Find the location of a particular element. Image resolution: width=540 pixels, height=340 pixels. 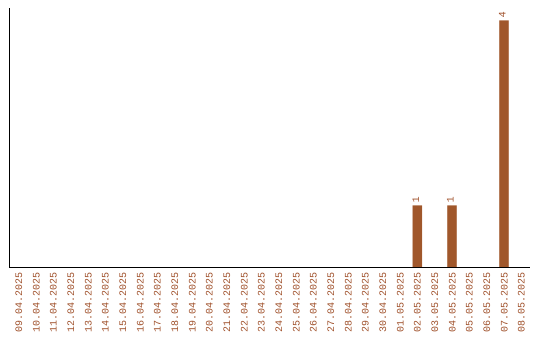

x-tick-label: 10.04.2025 is located at coordinates (38, 302).